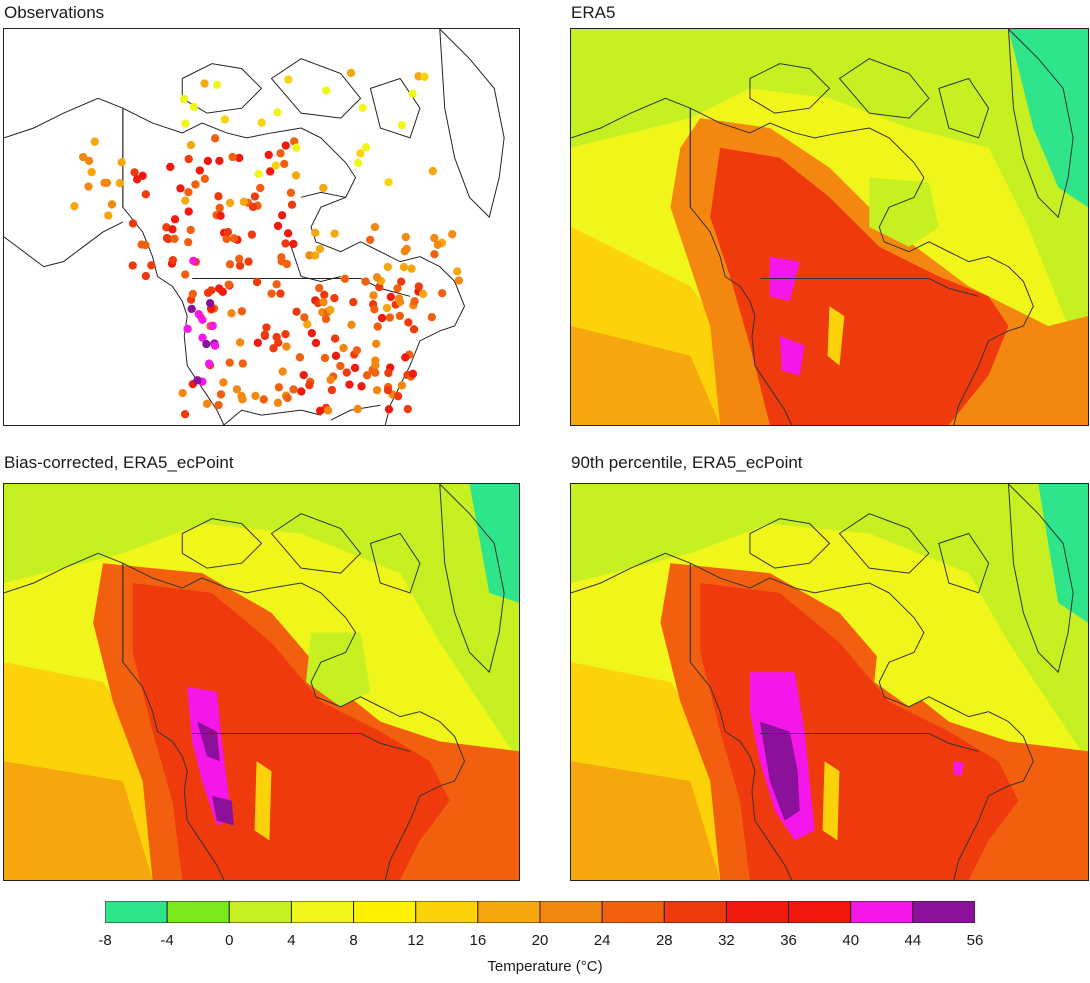  Describe the element at coordinates (593, 12) in the screenshot. I see `panel-title-era5: ERA5` at that location.